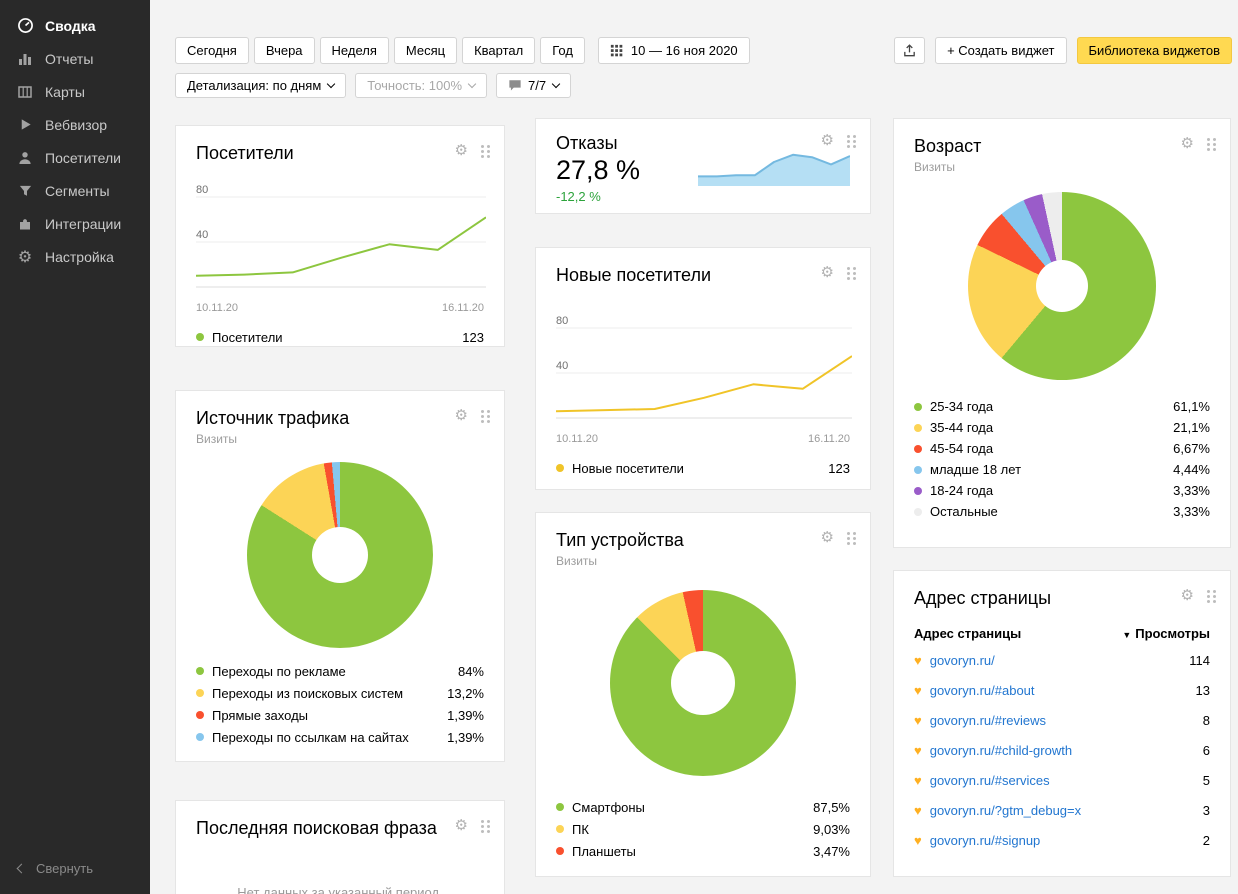  Describe the element at coordinates (1005, 810) in the screenshot. I see `page-url-link: govoryn.ru/?gtm_debug=x` at that location.